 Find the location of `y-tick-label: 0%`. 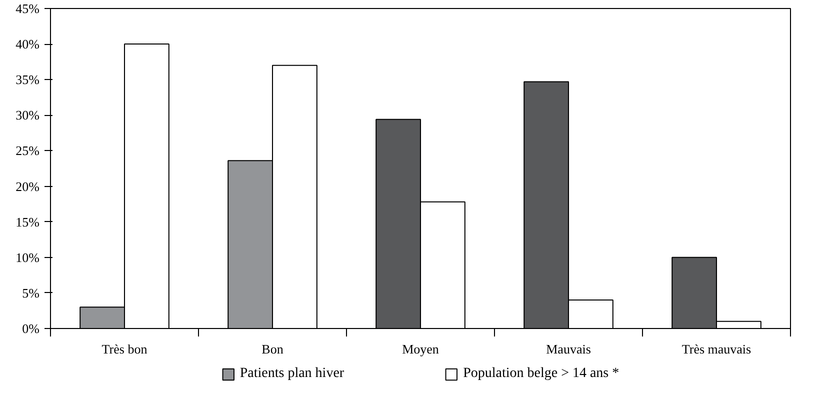

y-tick-label: 0% is located at coordinates (31, 328).